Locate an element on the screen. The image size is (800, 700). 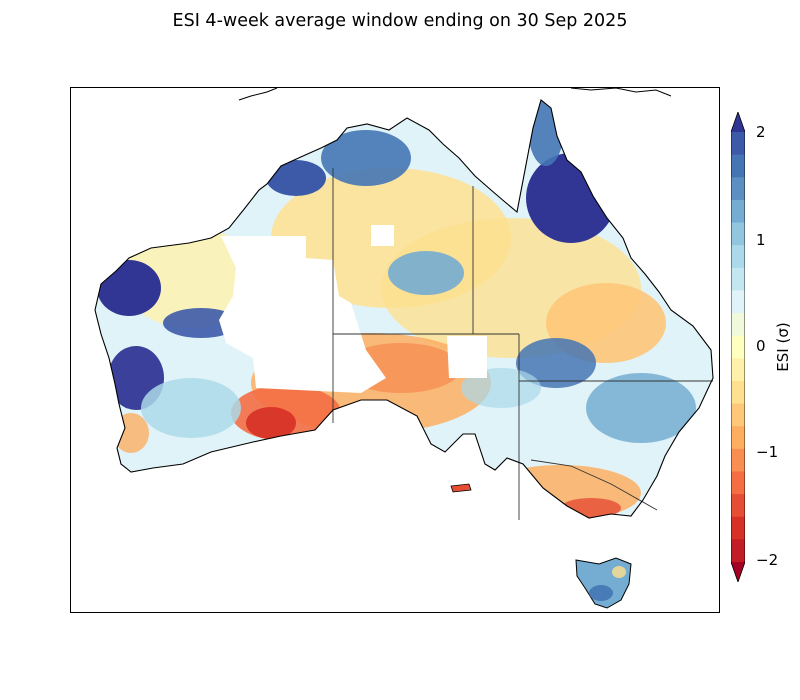
no-data-western-desert is located at coordinates (302, 314).